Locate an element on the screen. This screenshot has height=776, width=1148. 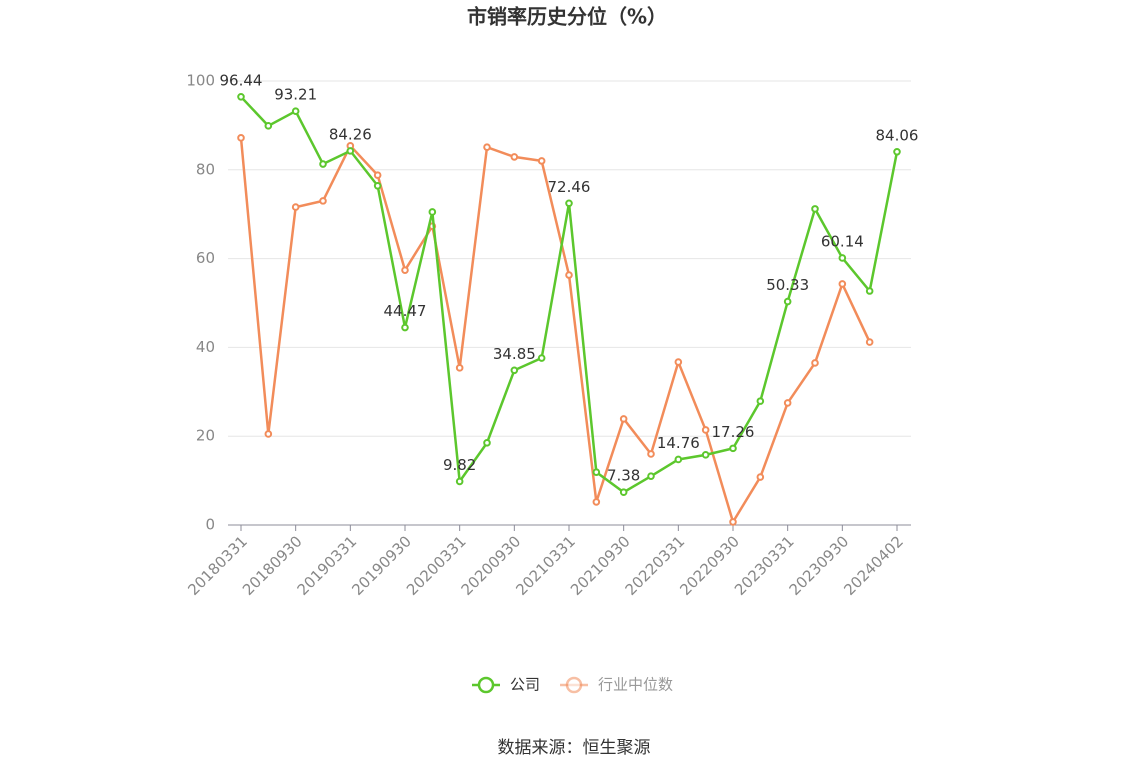
data-label: 9.82 is located at coordinates (459, 465).